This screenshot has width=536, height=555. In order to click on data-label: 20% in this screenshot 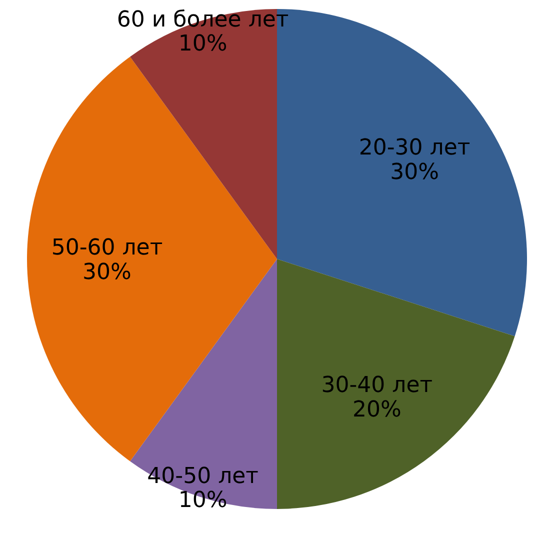, I will do `click(377, 409)`.